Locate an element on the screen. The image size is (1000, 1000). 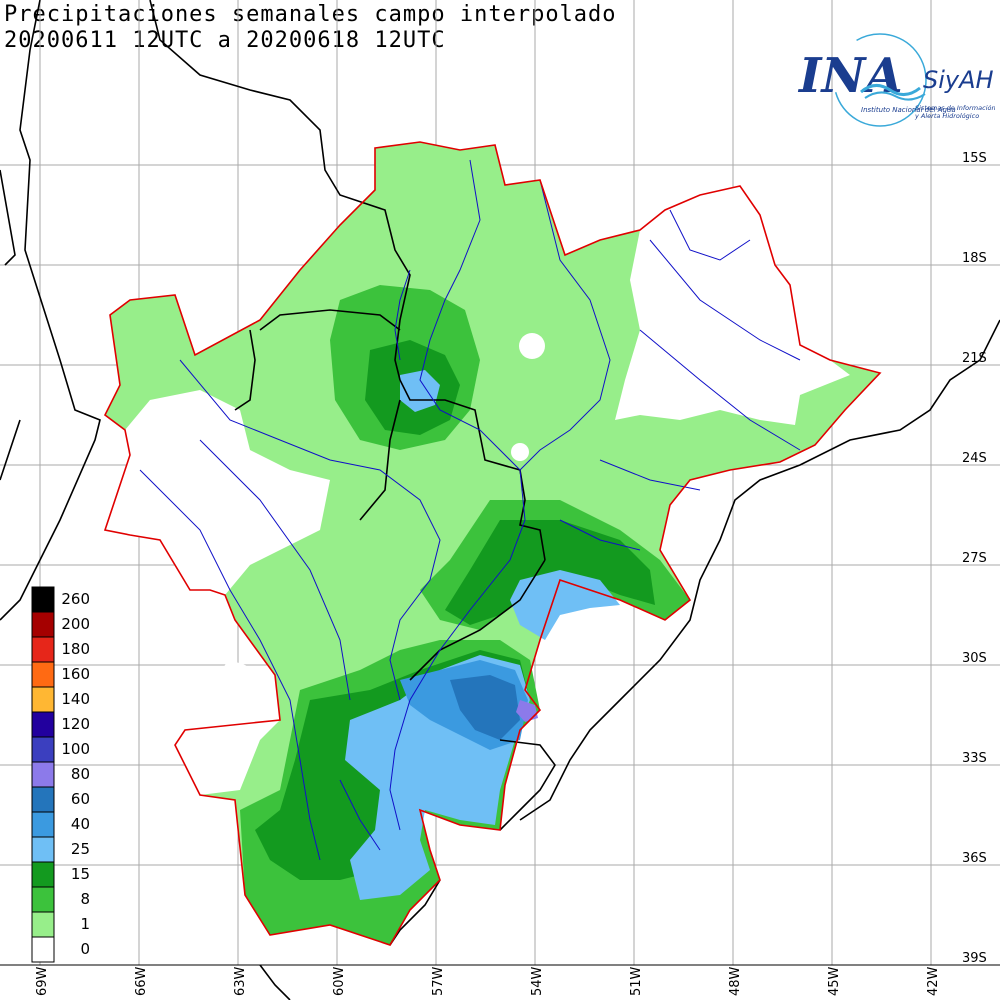
precipitation-legend: 260 200 180 160 140 120 100 80 60 40 25 15 8 1 0 is located at coordinates (60, 774).